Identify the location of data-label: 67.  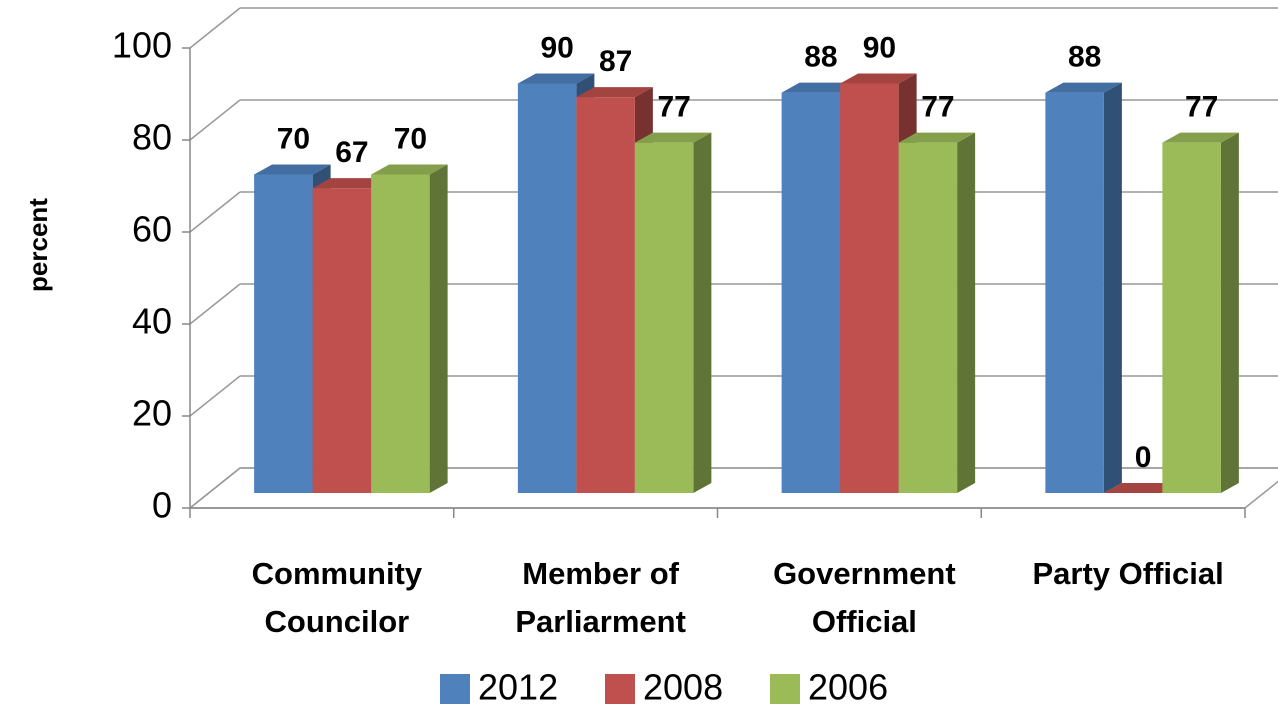
(351, 152).